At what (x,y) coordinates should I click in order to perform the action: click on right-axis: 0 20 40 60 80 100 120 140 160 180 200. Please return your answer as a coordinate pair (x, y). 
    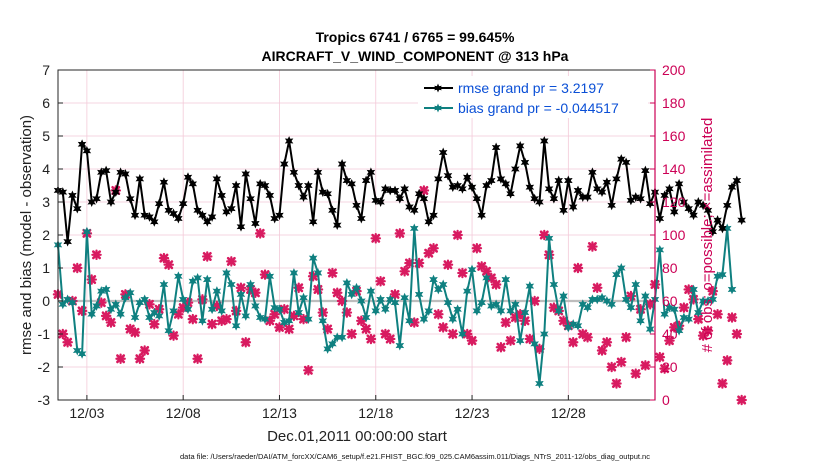
    Looking at the image, I should click on (668, 235).